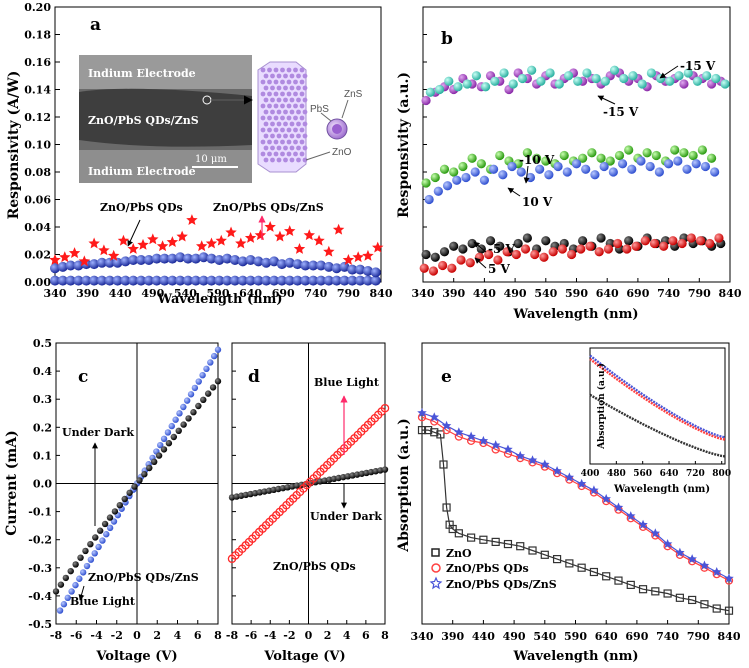  What do you see at coordinates (607, 293) in the screenshot?
I see `panel-b-xtick-label: 640` at bounding box center [607, 293].